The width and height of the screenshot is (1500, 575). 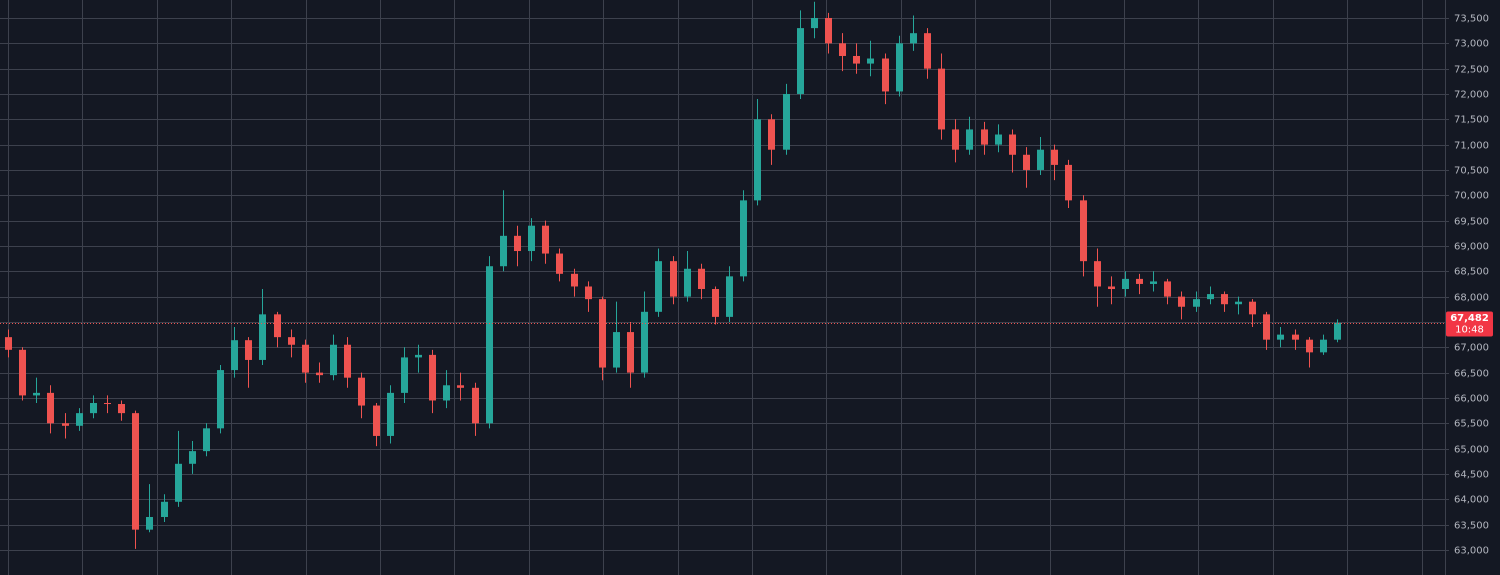 I want to click on y-tick-label: 66,000, so click(x=1471, y=399).